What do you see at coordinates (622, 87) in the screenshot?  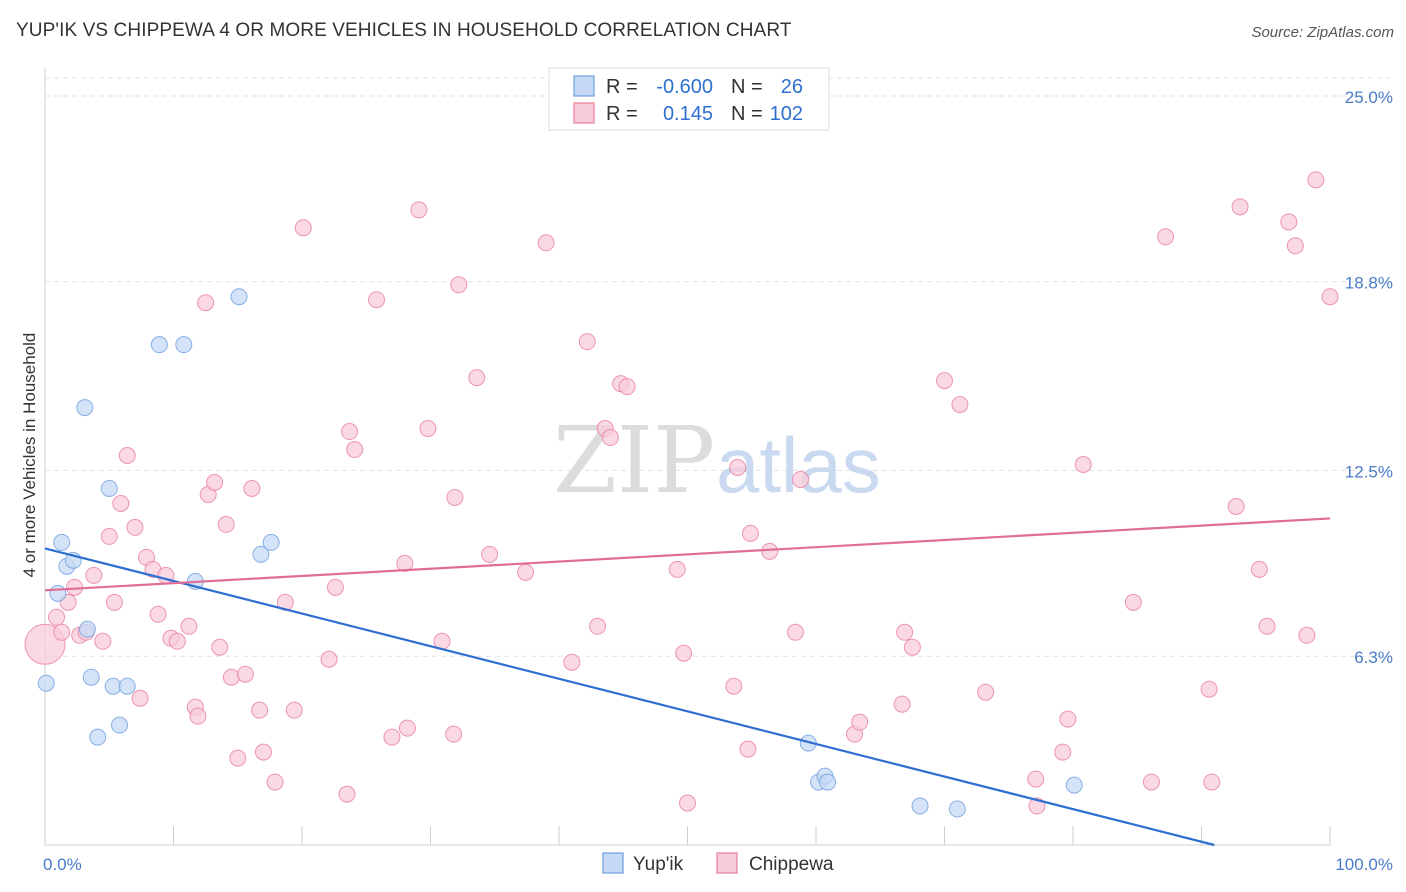 I see `legend-r-label-yupik: R =` at bounding box center [622, 87].